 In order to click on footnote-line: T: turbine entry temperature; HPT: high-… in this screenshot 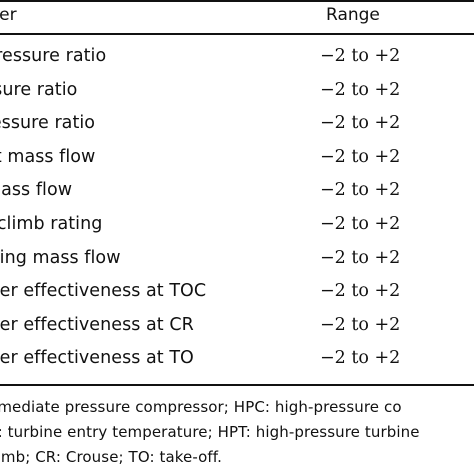, I will do `click(237, 433)`.